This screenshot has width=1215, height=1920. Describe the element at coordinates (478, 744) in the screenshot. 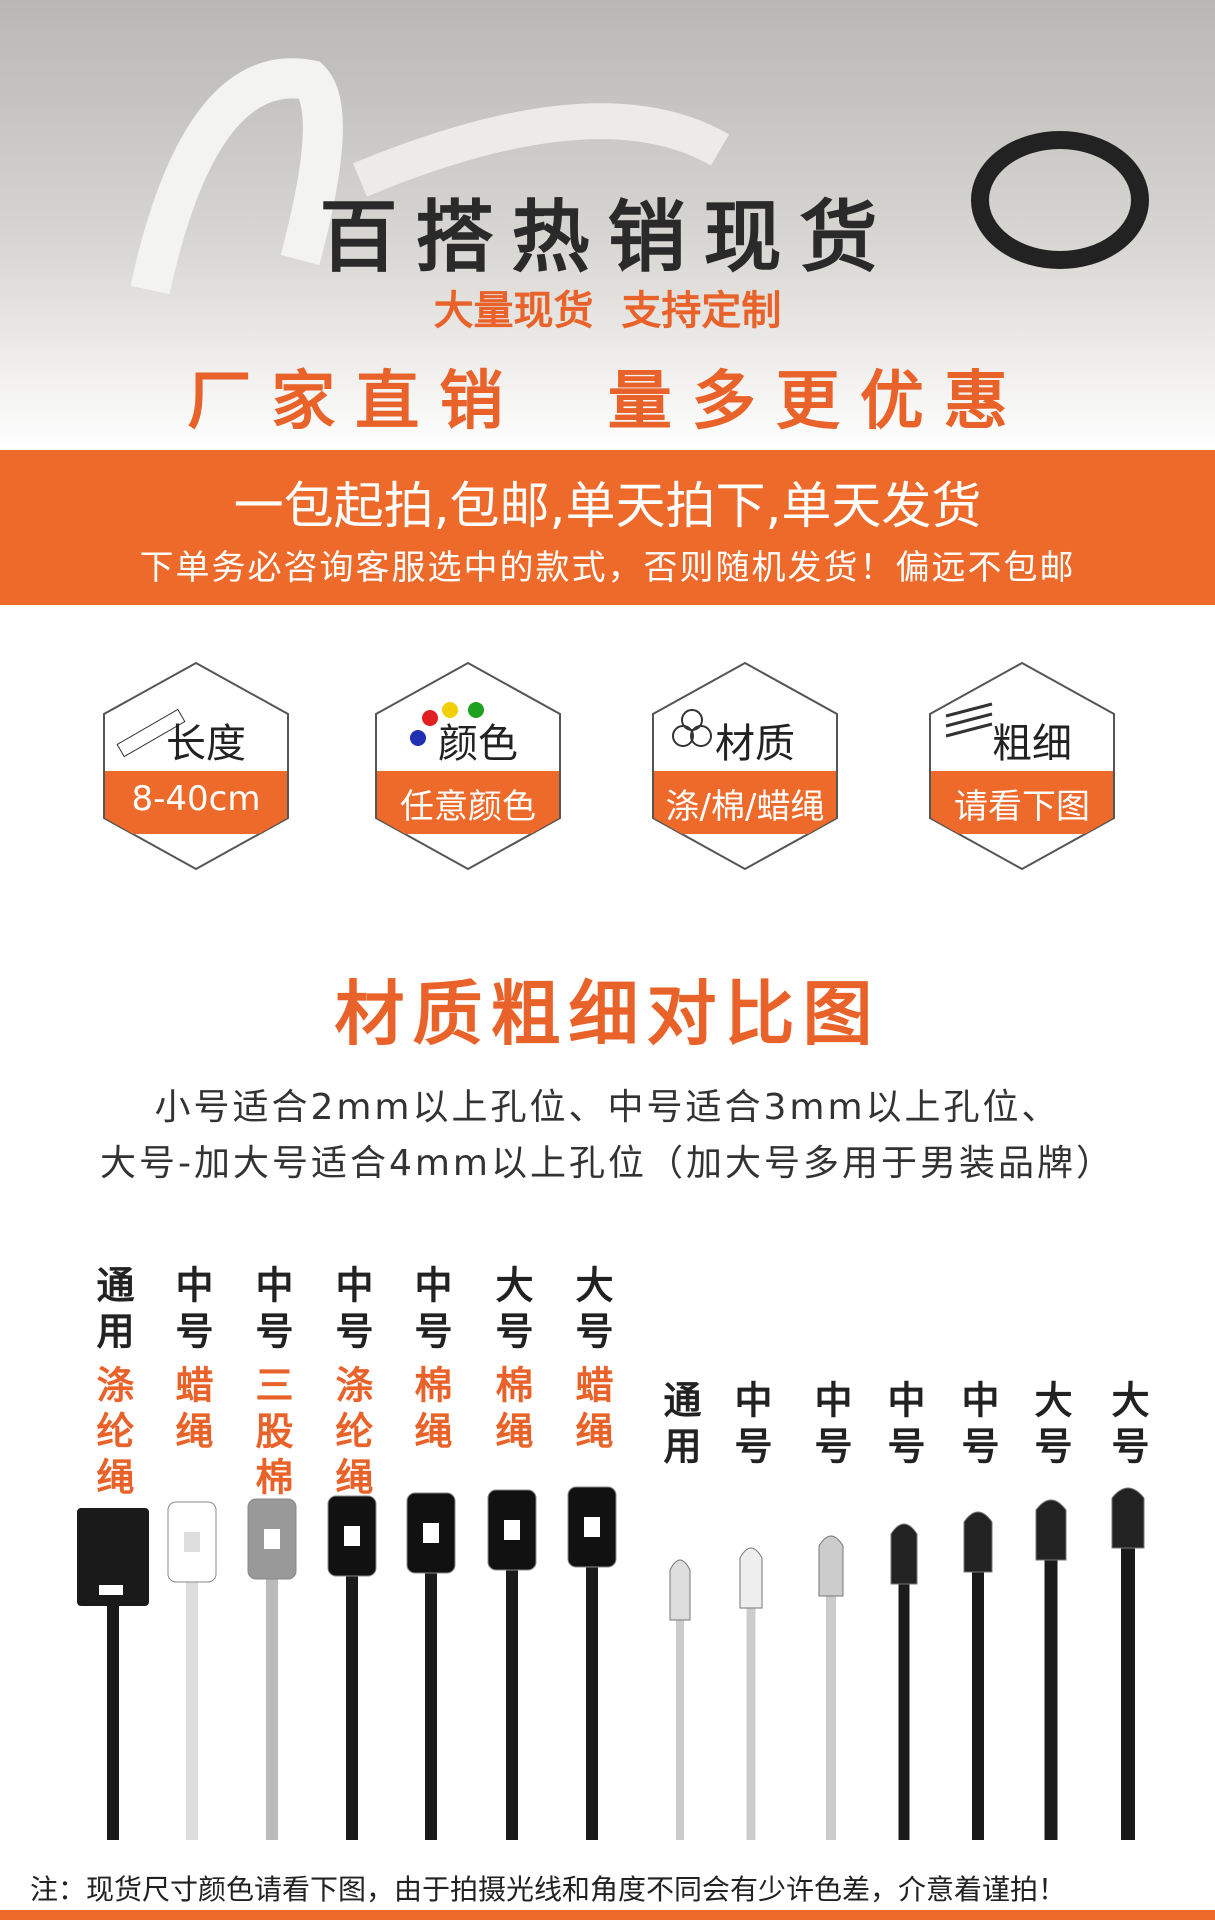

I see `feature-name: 颜色` at that location.